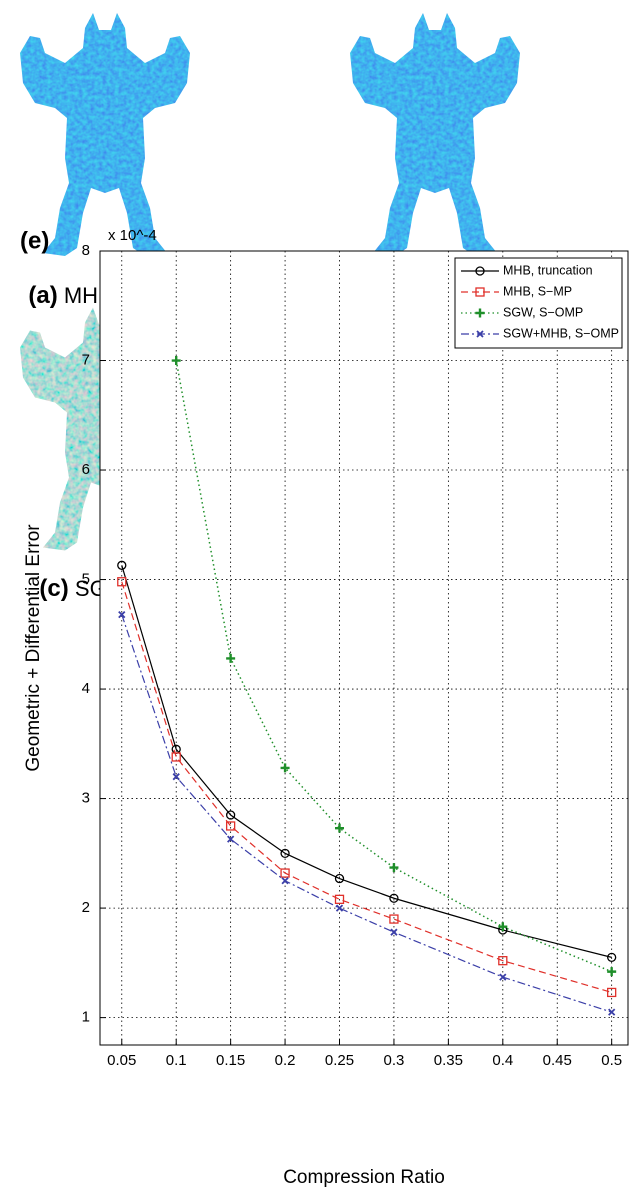 Image resolution: width=642 pixels, height=1193 pixels. I want to click on x-tick-label: 0.35, so click(448, 1060).